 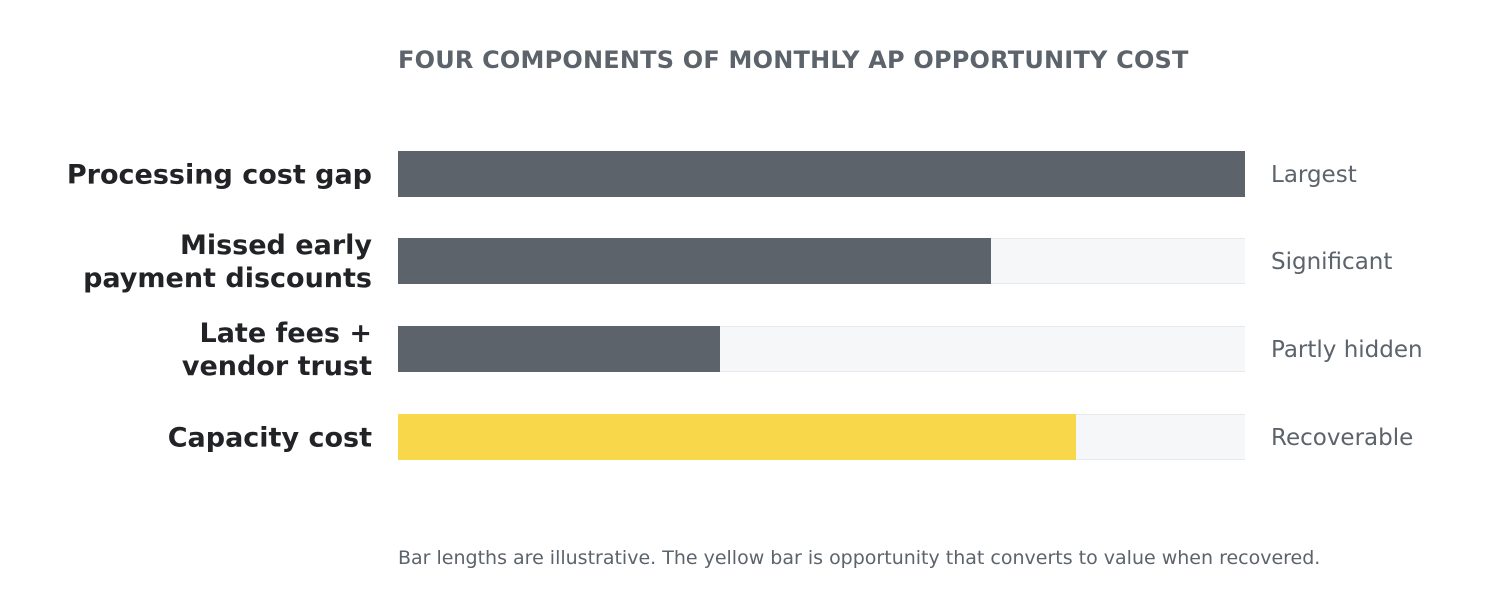 What do you see at coordinates (227, 278) in the screenshot?
I see `category-label-line: payment discounts` at bounding box center [227, 278].